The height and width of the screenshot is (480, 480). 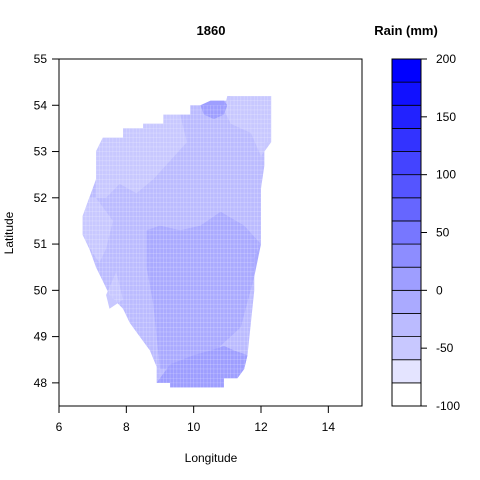 I want to click on y-tick-label: 55, so click(x=41, y=59).